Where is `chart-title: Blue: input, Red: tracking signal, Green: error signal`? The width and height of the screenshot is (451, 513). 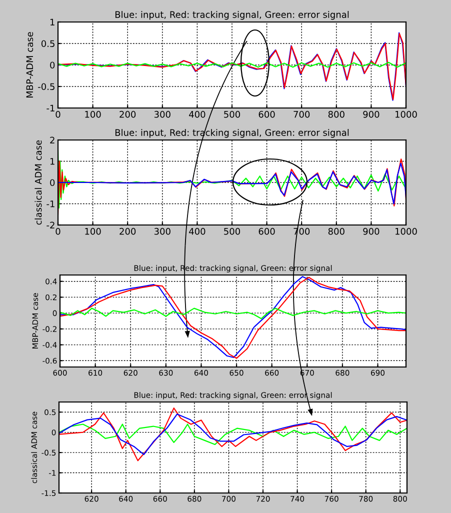 chart-title: Blue: input, Red: tracking signal, Green: error signal is located at coordinates (232, 15).